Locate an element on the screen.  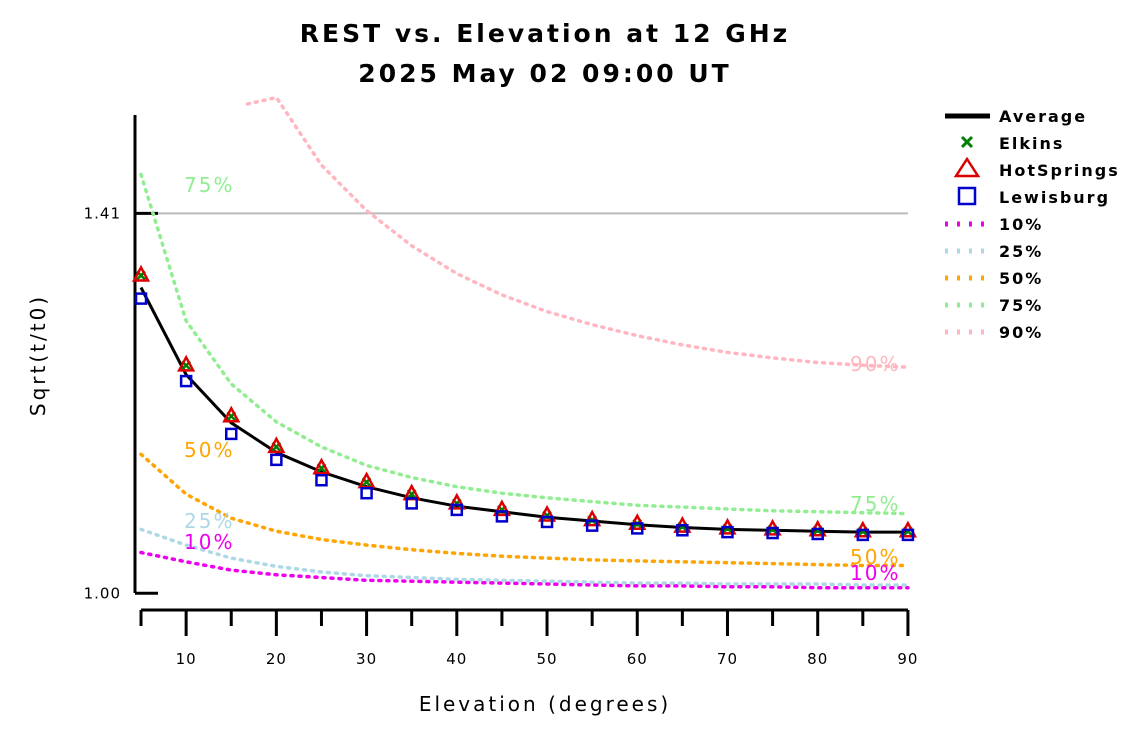
x-axis-label: Elevation (degrees) is located at coordinates (545, 704).